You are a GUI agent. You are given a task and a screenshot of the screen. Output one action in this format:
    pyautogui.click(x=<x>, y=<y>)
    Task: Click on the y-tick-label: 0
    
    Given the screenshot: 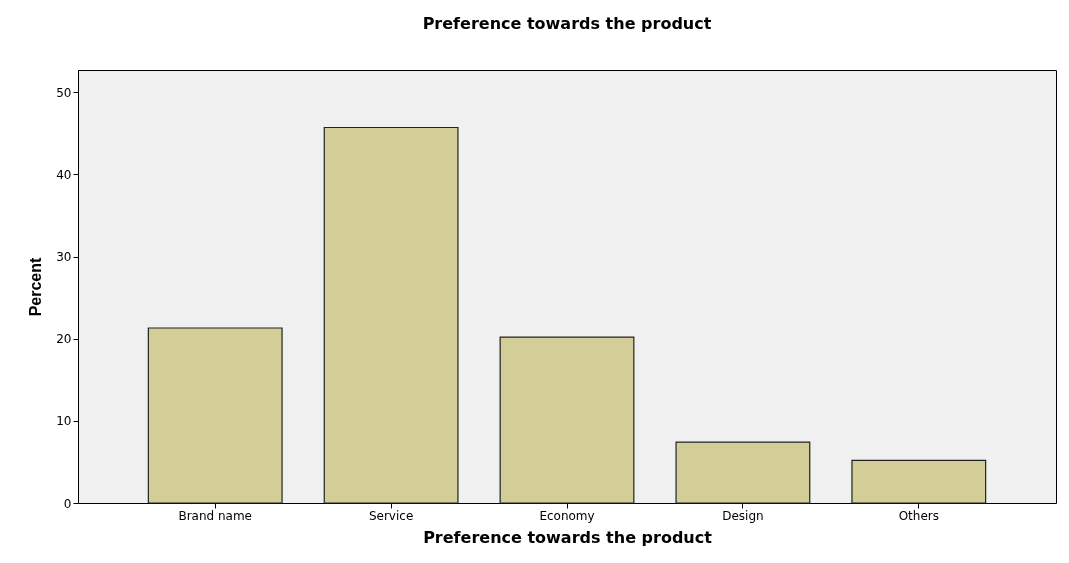 What is the action you would take?
    pyautogui.click(x=67, y=503)
    